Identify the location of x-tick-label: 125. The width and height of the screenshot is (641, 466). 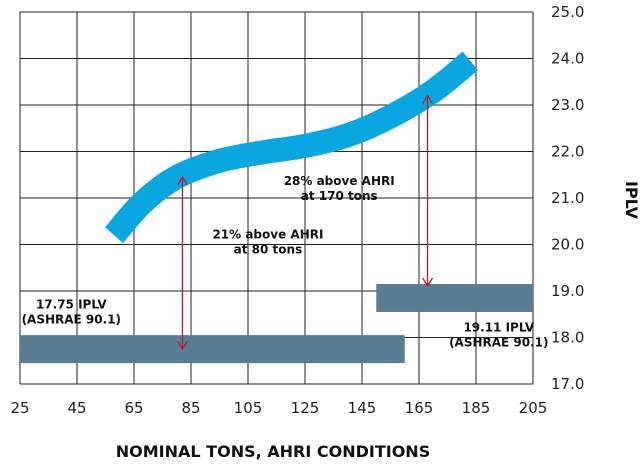
(305, 408).